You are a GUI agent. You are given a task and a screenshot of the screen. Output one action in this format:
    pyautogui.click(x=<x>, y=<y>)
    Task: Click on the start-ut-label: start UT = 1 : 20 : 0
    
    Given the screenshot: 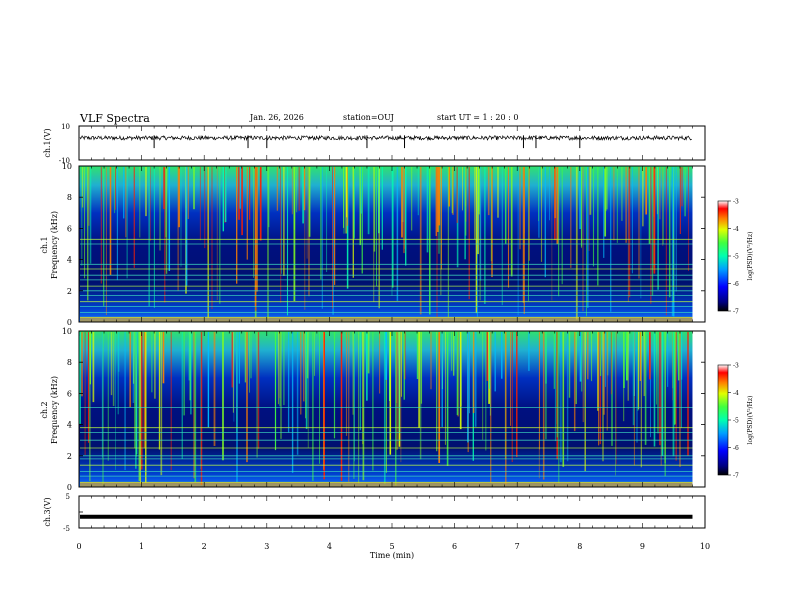 What is the action you would take?
    pyautogui.click(x=478, y=117)
    